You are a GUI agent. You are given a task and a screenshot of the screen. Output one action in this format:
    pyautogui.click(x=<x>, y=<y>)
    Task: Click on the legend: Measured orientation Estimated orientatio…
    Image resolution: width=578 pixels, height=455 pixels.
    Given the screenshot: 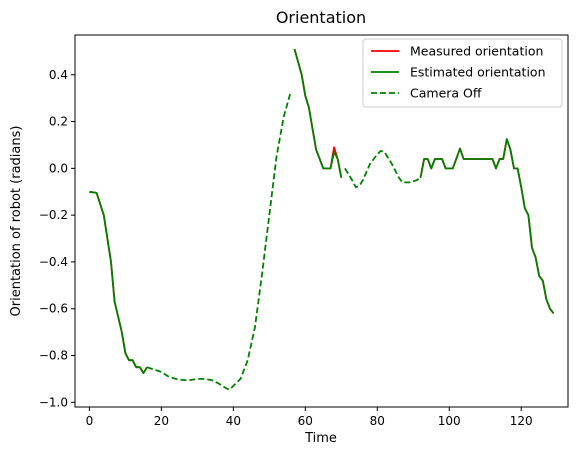 What is the action you would take?
    pyautogui.click(x=462, y=73)
    